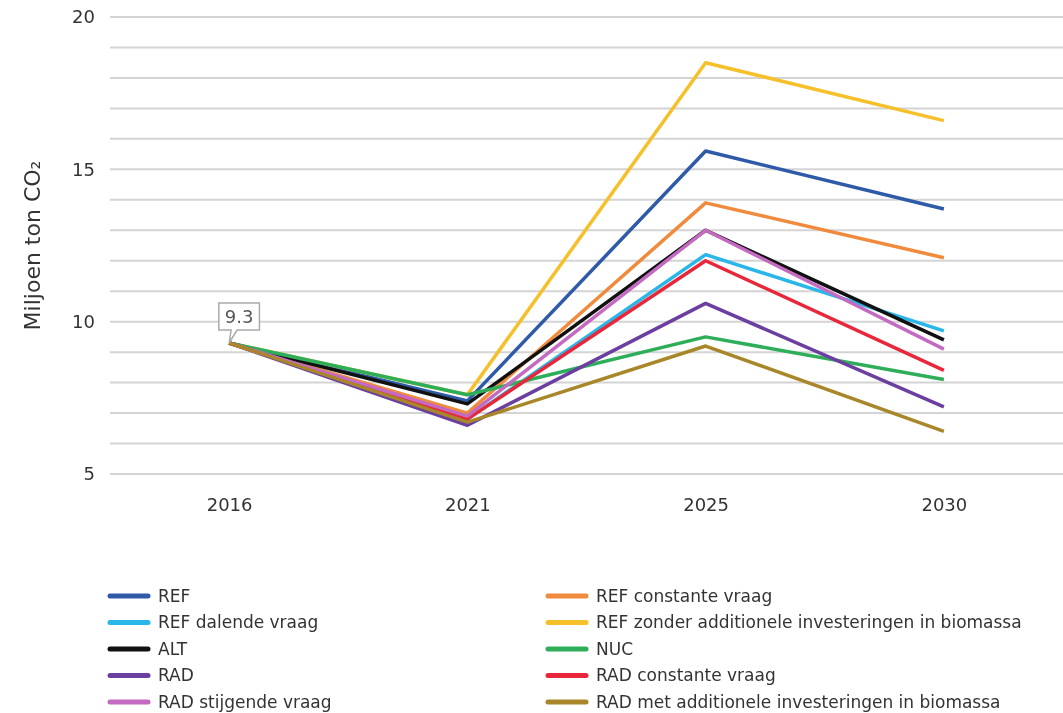 The height and width of the screenshot is (713, 1063). I want to click on legend-label: REF, so click(174, 595).